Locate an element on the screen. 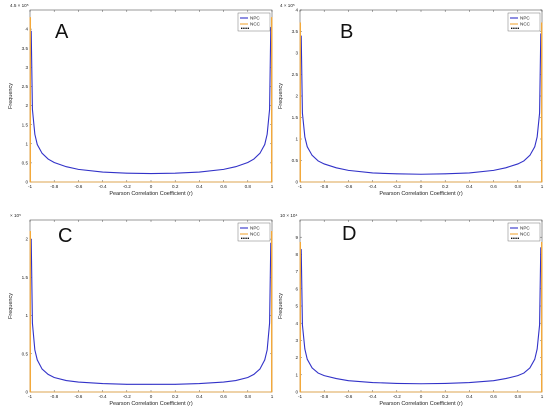  panel-letter: C is located at coordinates (65, 236).